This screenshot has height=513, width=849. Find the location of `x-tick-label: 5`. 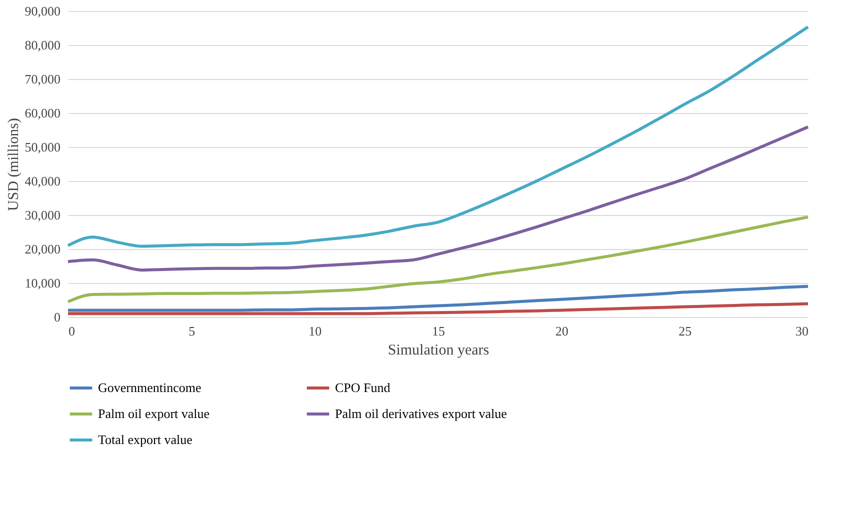

x-tick-label: 5 is located at coordinates (192, 331).